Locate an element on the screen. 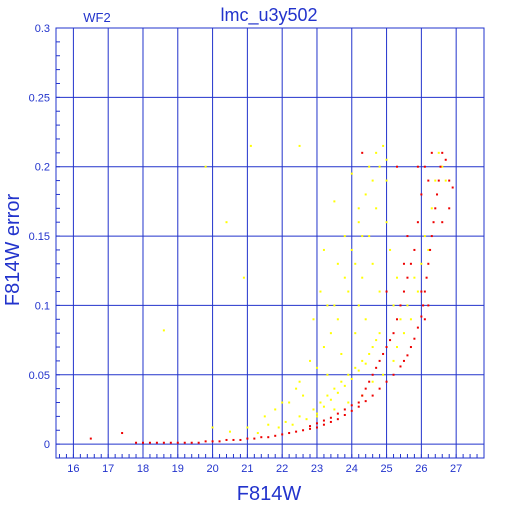 This screenshot has height=512, width=512. x-tick-label: 21 is located at coordinates (247, 469).